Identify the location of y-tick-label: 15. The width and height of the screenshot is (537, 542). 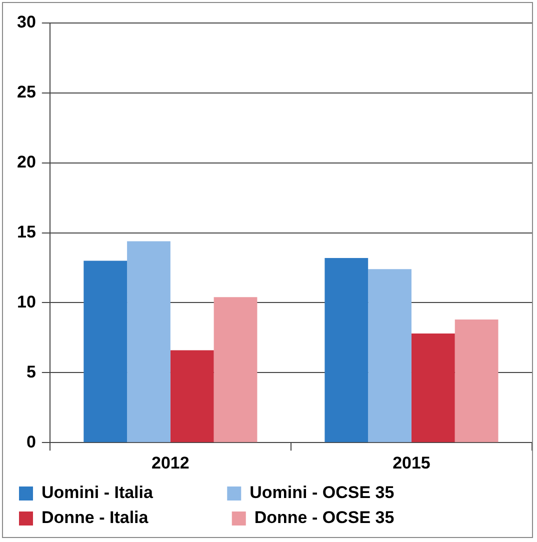
(26, 232).